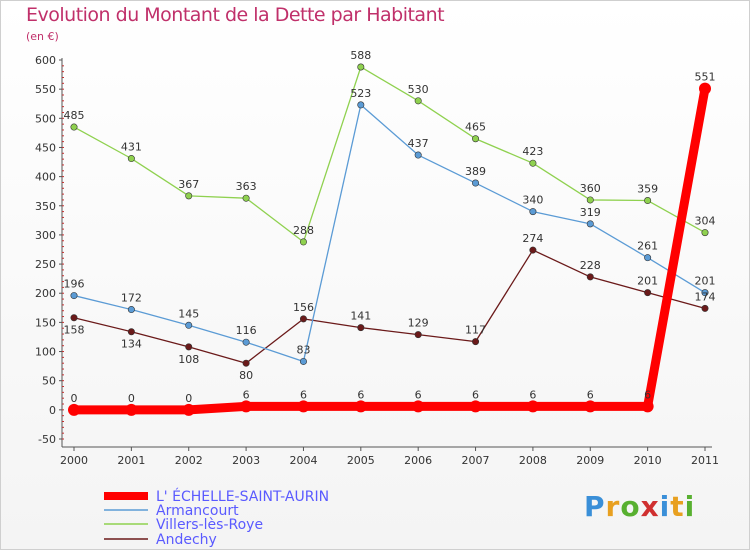 This screenshot has height=550, width=750. What do you see at coordinates (188, 359) in the screenshot?
I see `data-label: 108` at bounding box center [188, 359].